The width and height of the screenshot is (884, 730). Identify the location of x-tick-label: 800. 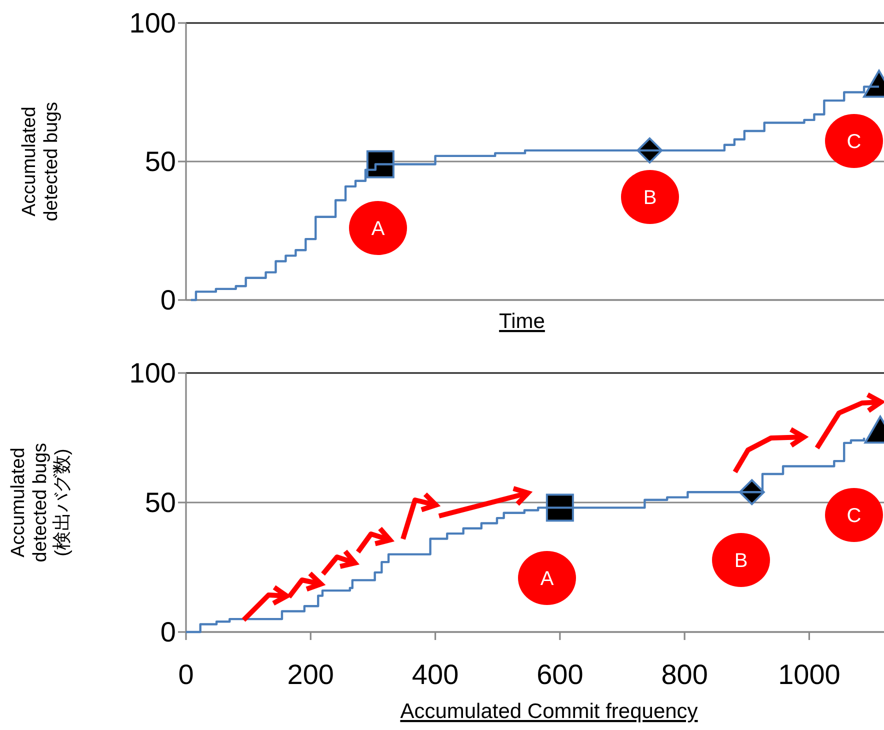
(684, 674).